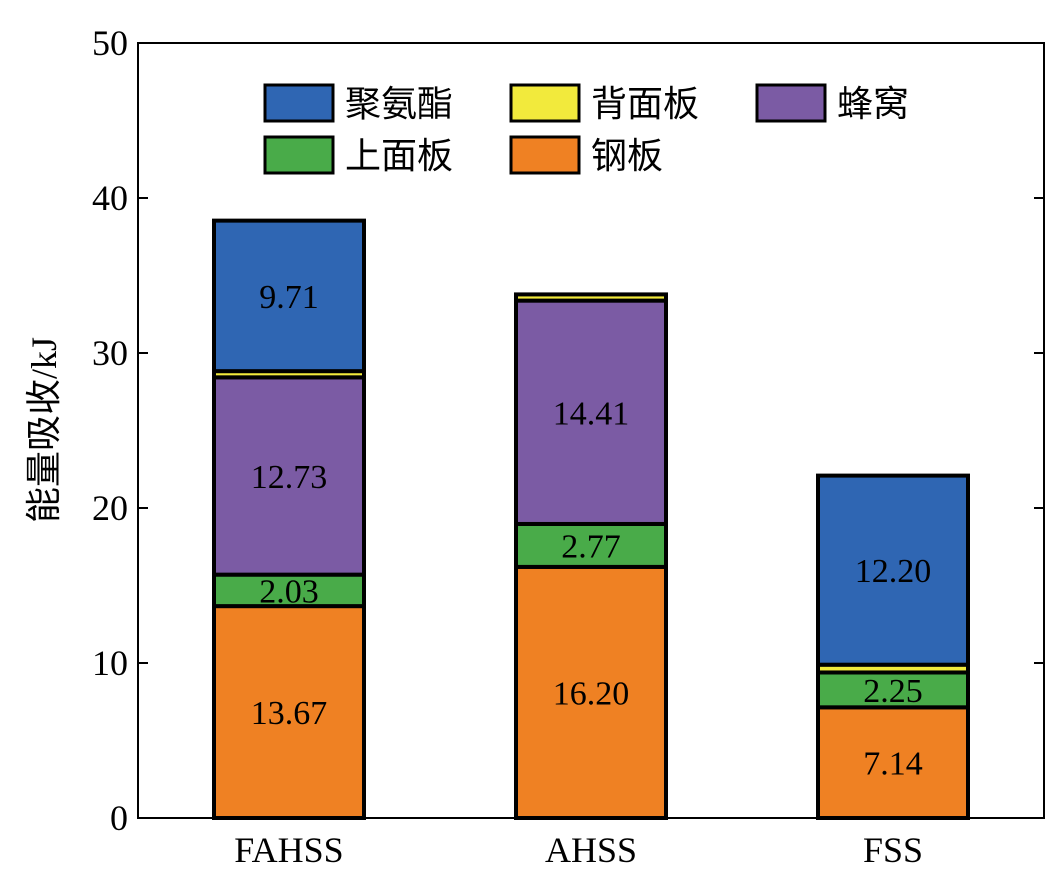  I want to click on data-label: 2.03, so click(289, 591).